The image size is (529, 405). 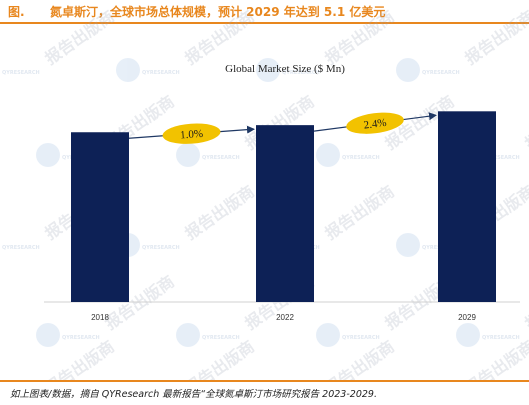 I want to click on chart-headline: 氮卓斯汀，全球市场总体规模，预计 2029 年达到 5.1 亿美元, so click(x=218, y=12).